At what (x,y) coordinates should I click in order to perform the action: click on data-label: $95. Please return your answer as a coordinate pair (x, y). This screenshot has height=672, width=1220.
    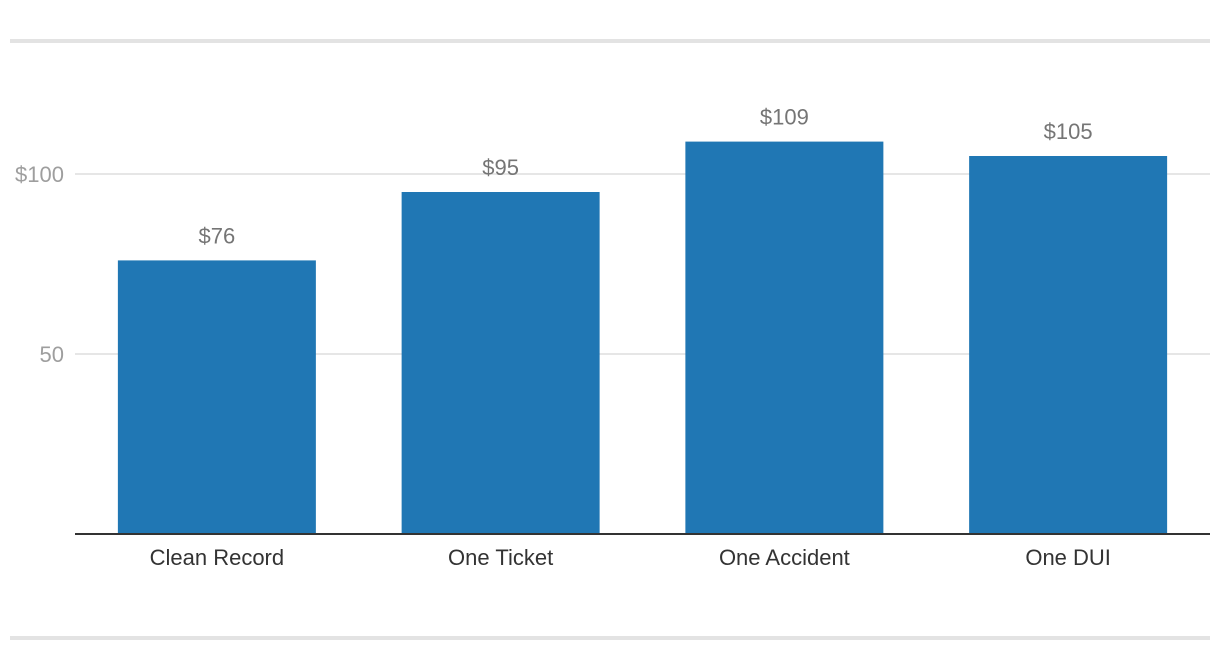
    Looking at the image, I should click on (500, 167).